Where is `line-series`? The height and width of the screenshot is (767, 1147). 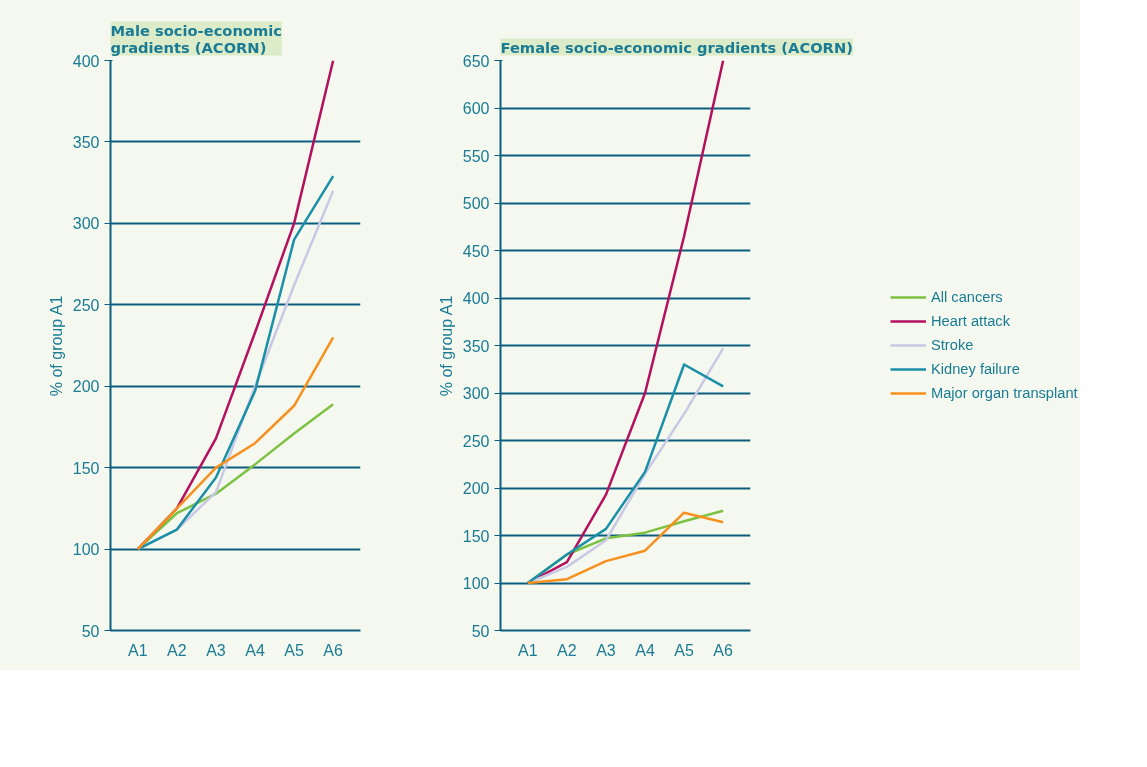 line-series is located at coordinates (235, 443).